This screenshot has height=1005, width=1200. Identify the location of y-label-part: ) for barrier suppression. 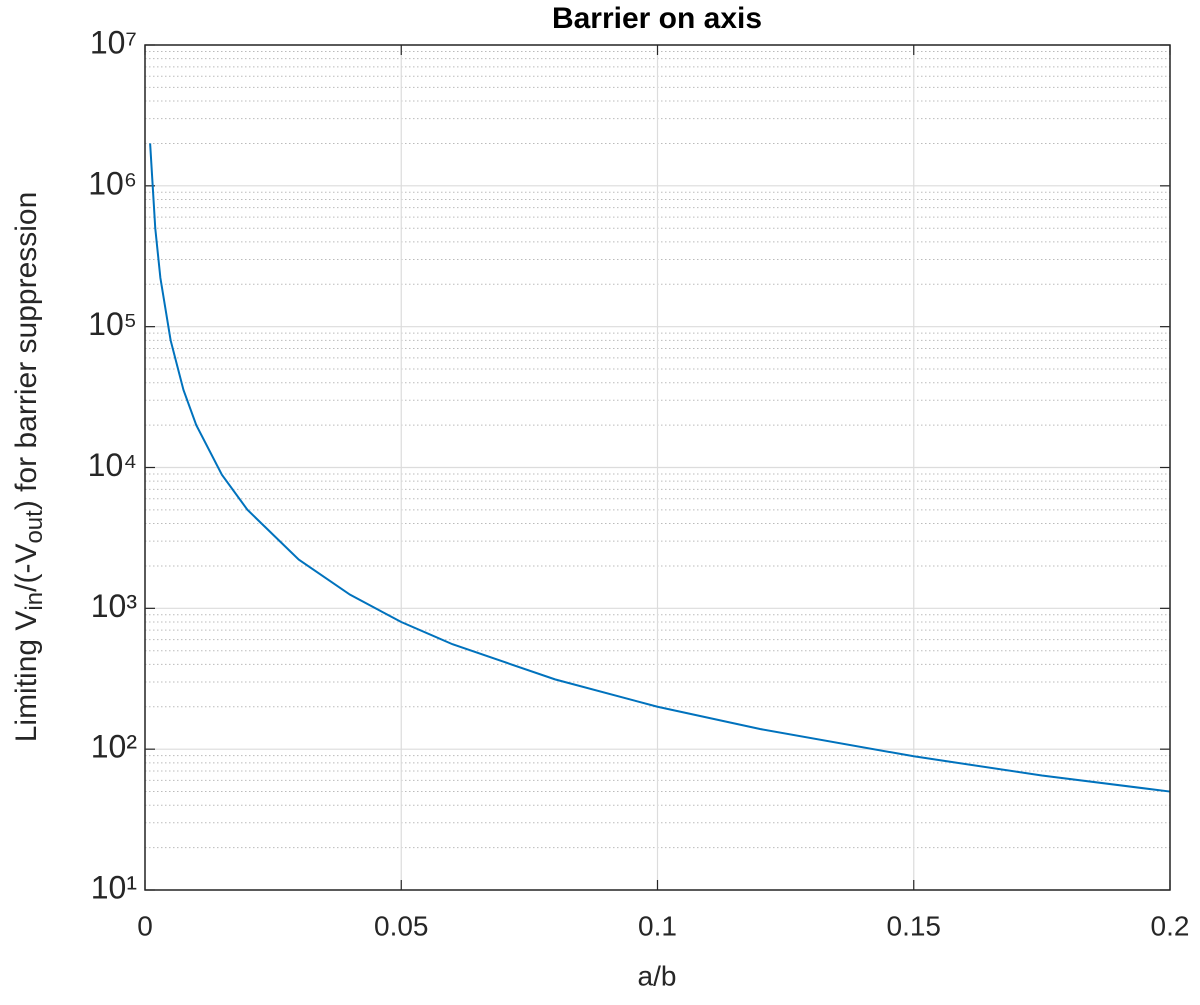
(26, 351).